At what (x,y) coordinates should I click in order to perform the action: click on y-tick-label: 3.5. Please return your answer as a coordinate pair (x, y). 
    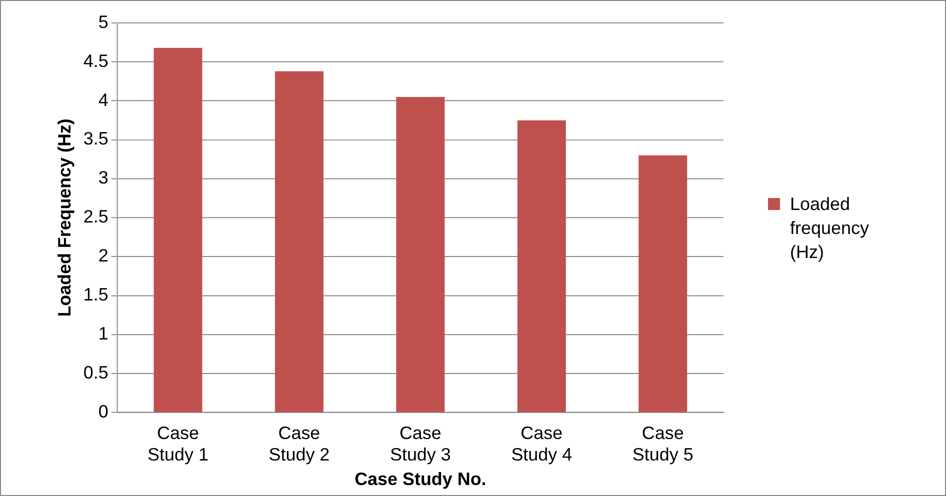
    Looking at the image, I should click on (95, 138).